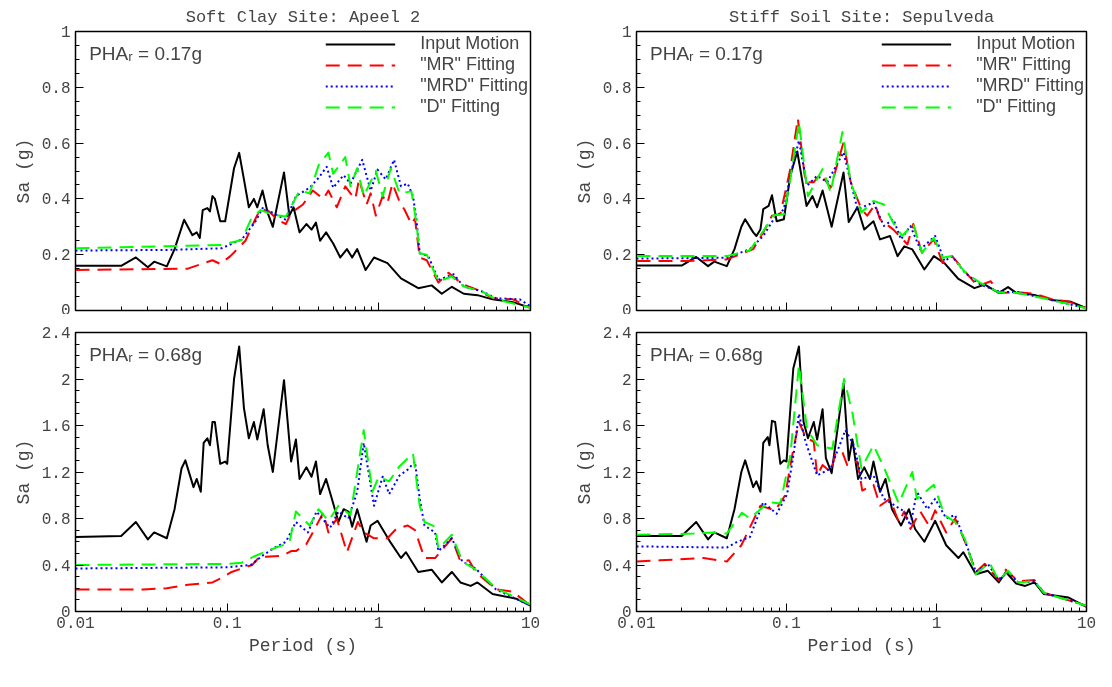 This screenshot has width=1112, height=687. I want to click on chart-title: Stiff Soil Site: Sepulveda, so click(861, 17).